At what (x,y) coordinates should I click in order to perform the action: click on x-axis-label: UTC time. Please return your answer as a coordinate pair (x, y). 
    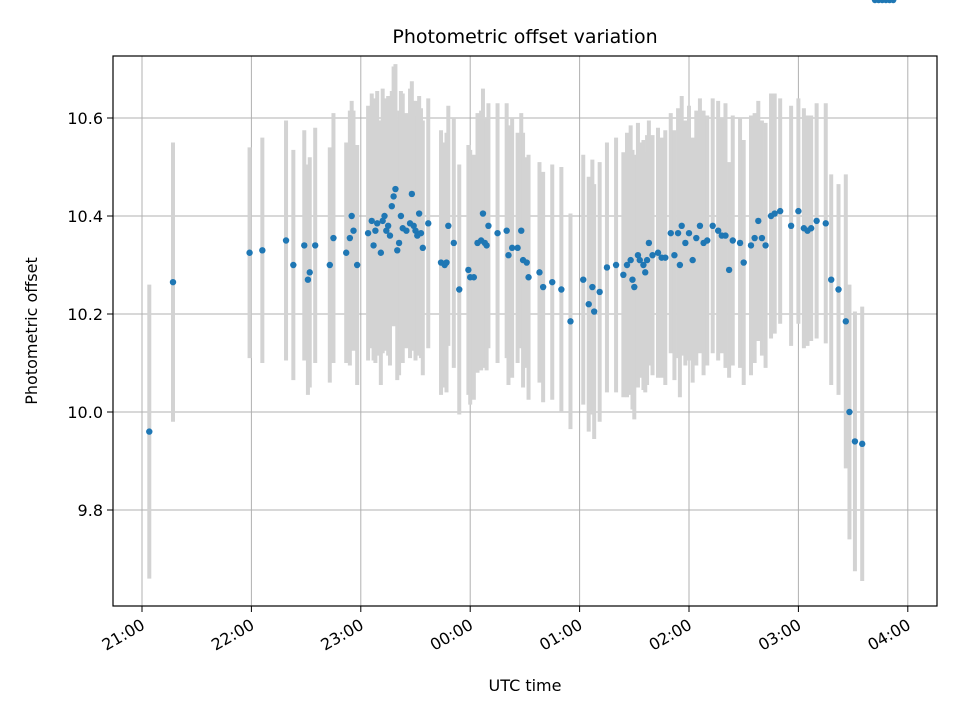
    Looking at the image, I should click on (525, 685).